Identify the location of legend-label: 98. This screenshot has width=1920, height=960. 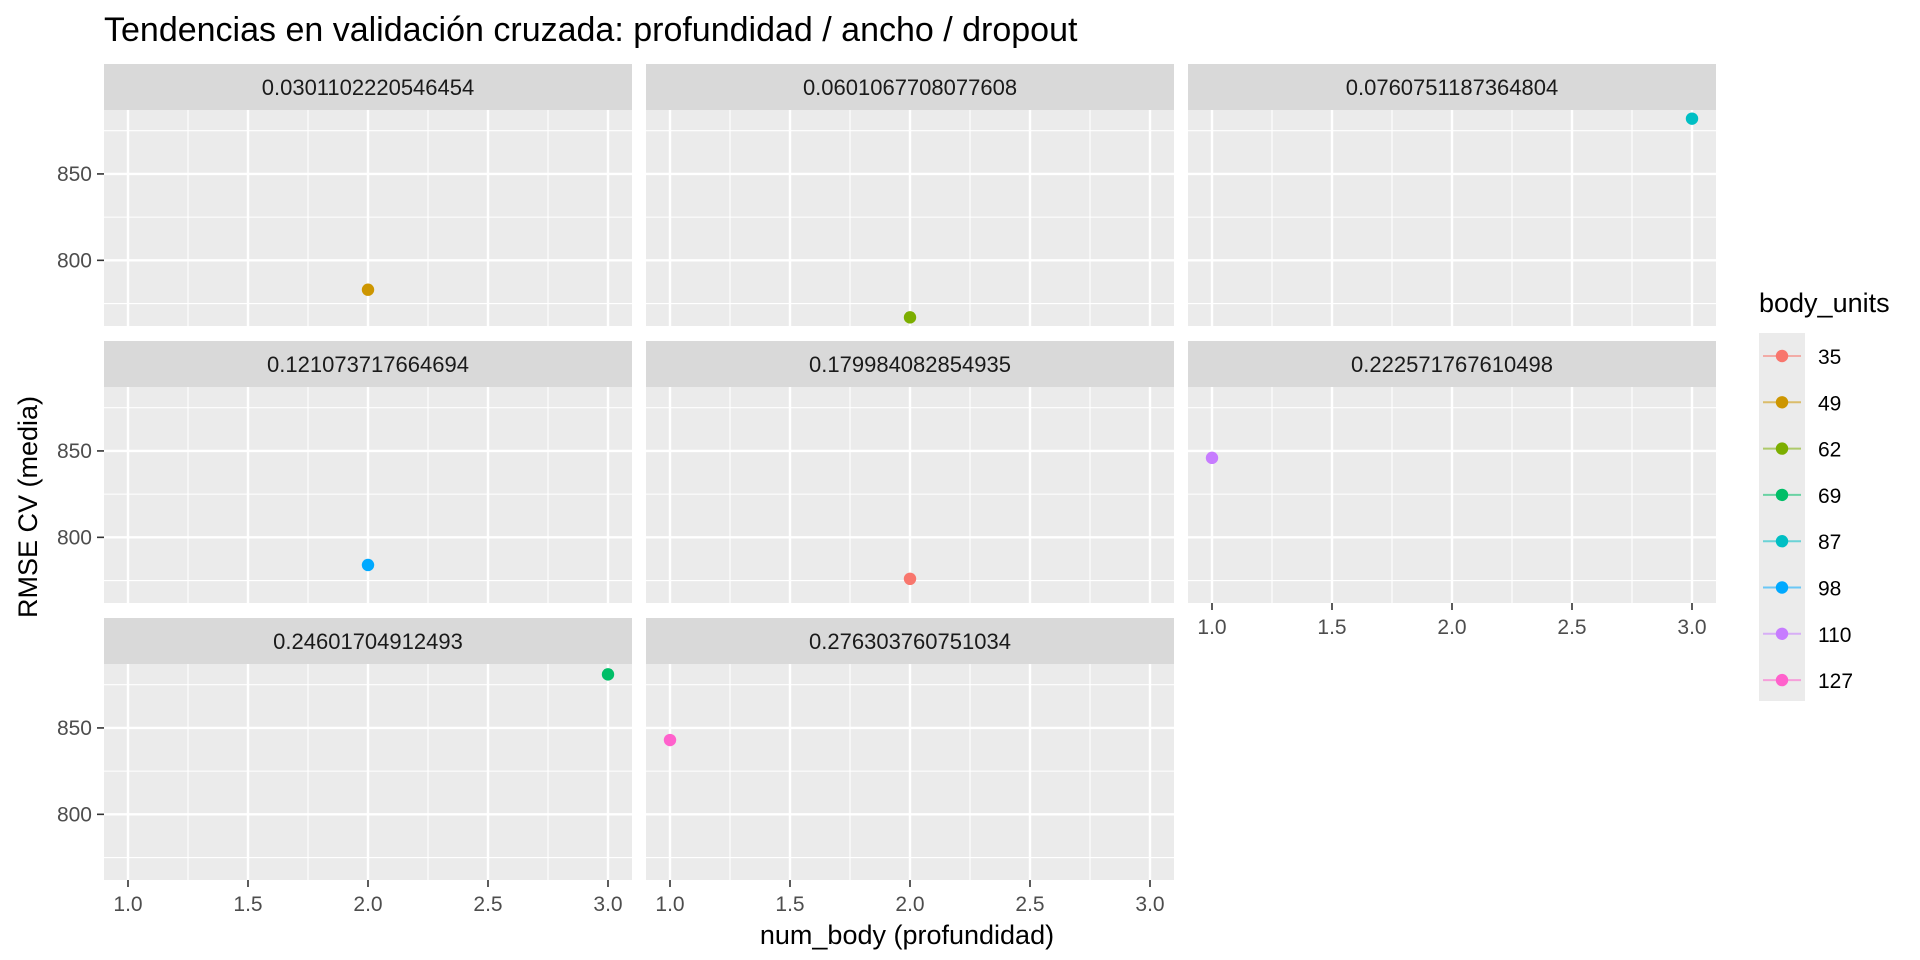
(1829, 589).